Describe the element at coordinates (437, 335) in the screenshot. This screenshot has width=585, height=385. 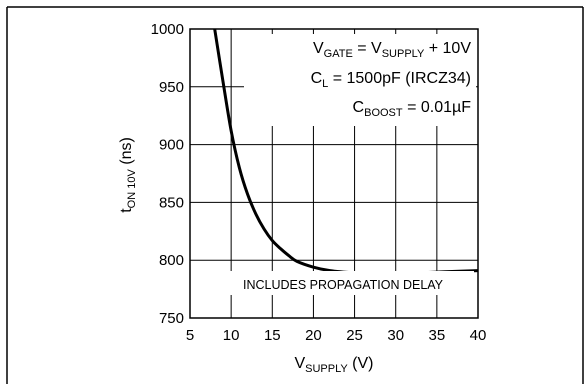
I see `x-tick-label: 35` at that location.